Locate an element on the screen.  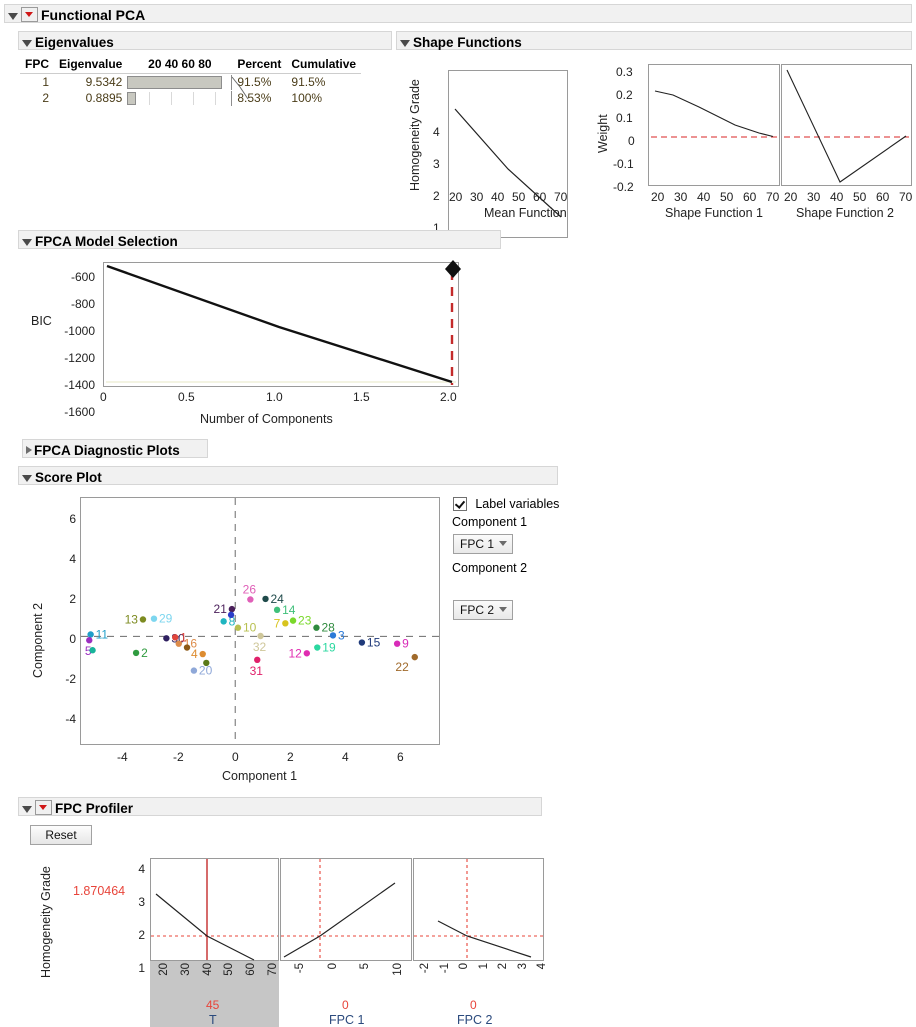
bic-plot is located at coordinates (281, 324).